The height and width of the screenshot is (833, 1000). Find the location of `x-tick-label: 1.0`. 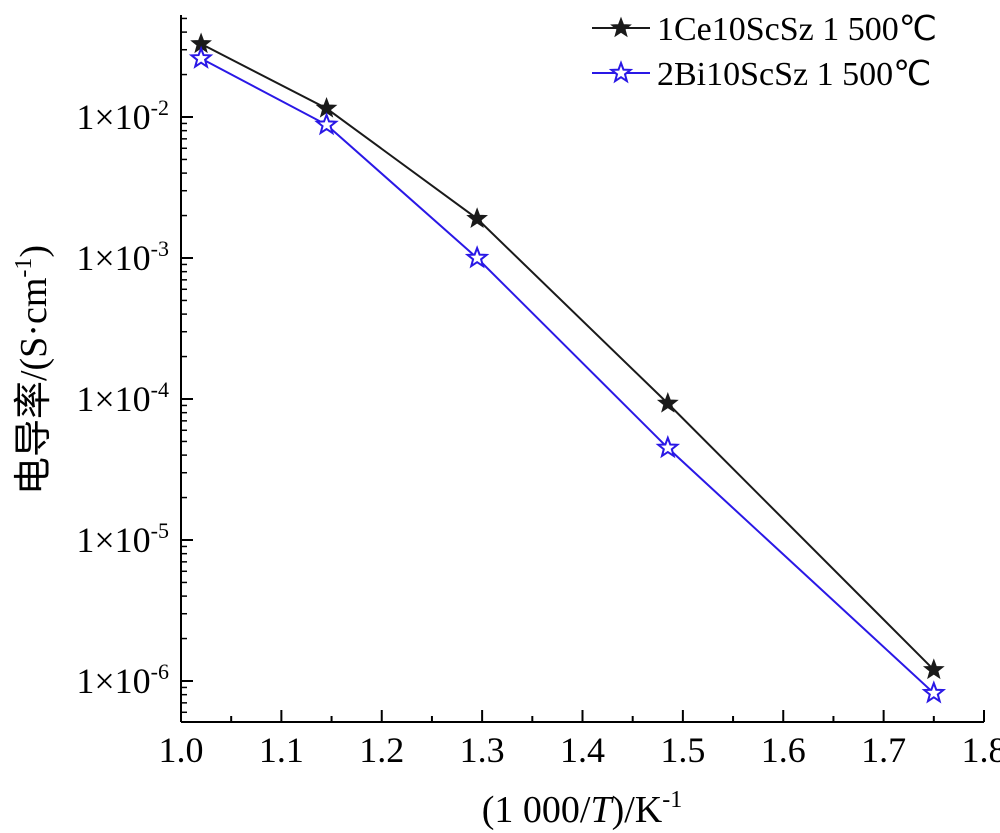

x-tick-label: 1.0 is located at coordinates (181, 750).